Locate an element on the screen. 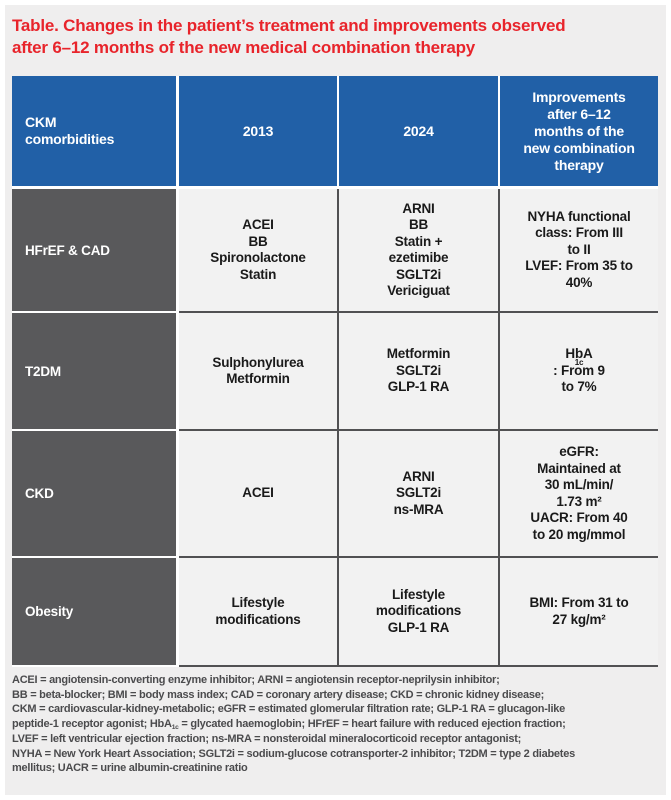  cell-obesity-2024: Lifestyle modifications GLP-1 RA is located at coordinates (418, 611).